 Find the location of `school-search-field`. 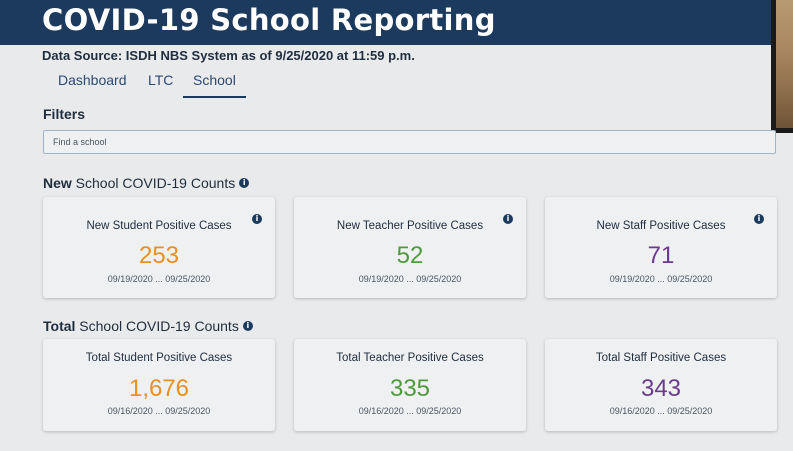

school-search-field is located at coordinates (409, 142).